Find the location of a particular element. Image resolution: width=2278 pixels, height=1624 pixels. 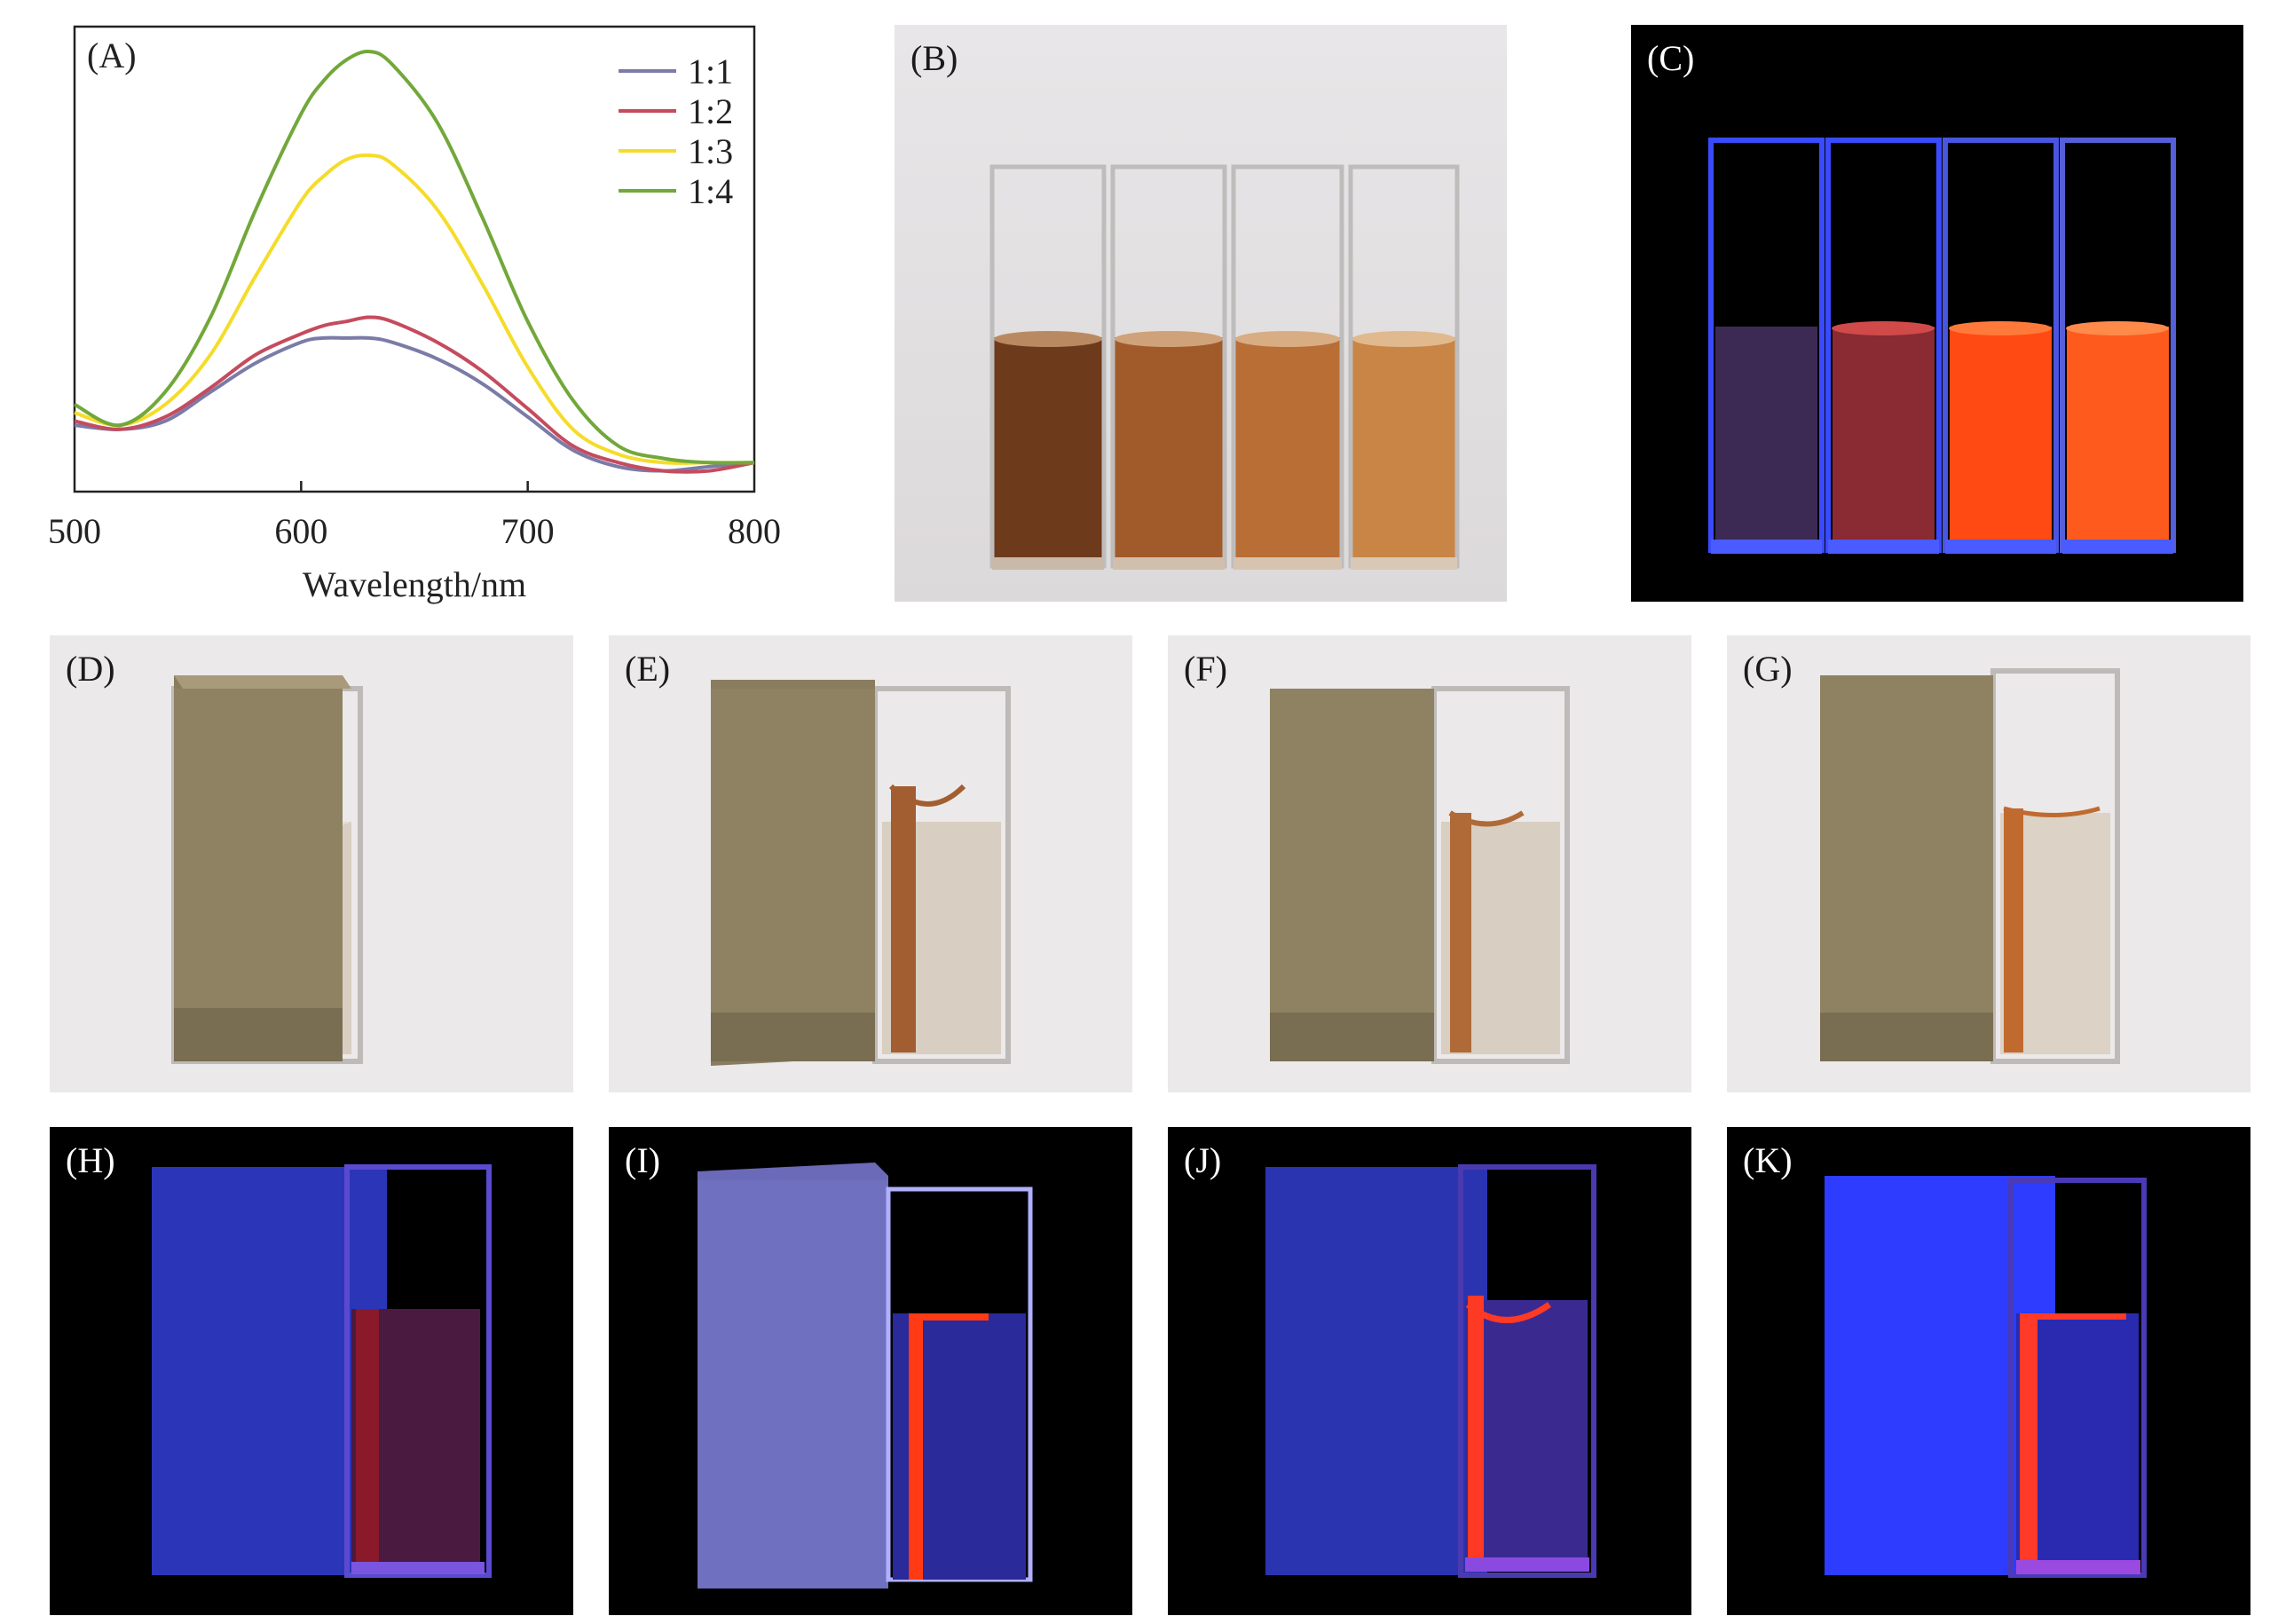

magnet-uv-j is located at coordinates (1429, 1371).